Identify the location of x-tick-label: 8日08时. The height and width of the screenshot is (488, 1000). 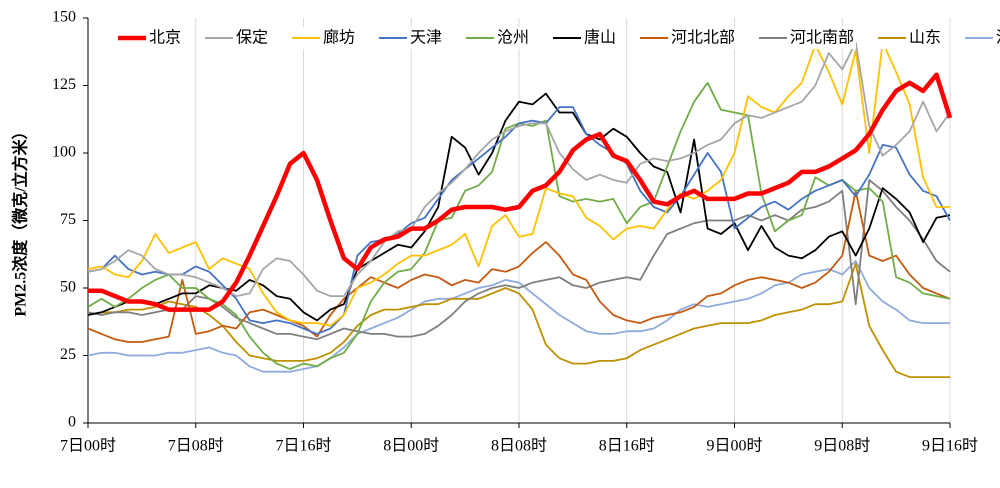
(519, 446).